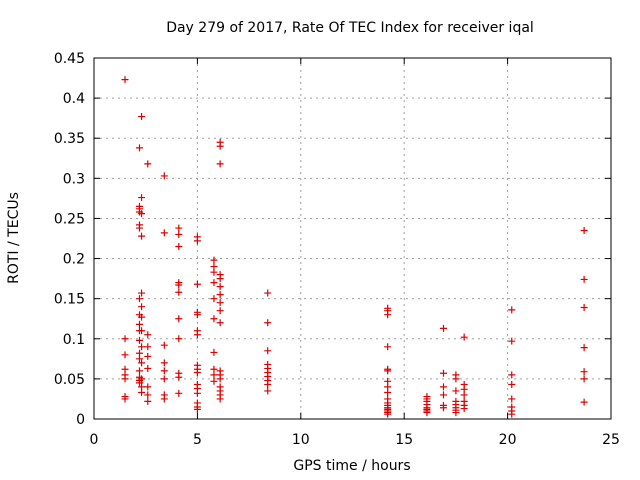 This screenshot has width=640, height=480. Describe the element at coordinates (197, 440) in the screenshot. I see `x-tick-label: 5` at that location.